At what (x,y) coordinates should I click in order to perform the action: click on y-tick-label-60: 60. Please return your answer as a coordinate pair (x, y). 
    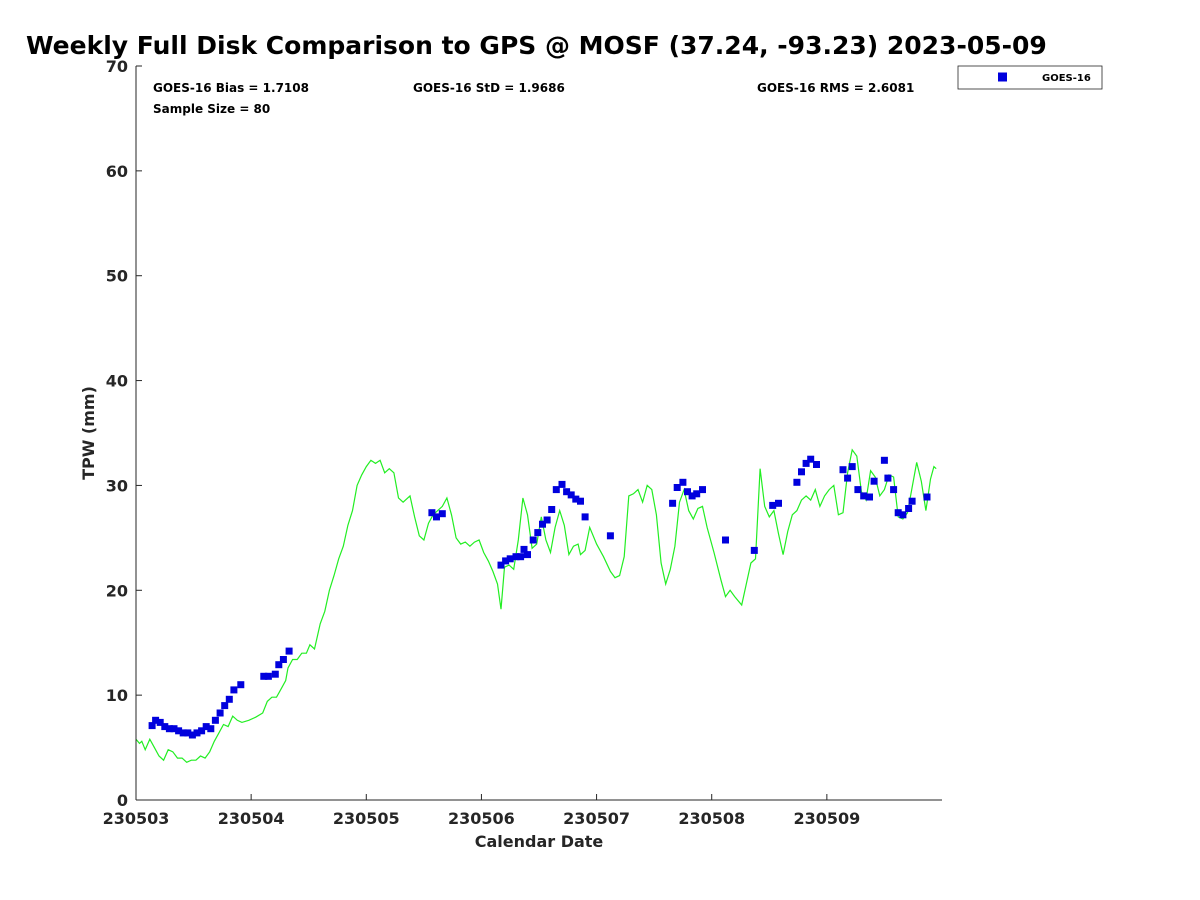
    Looking at the image, I should click on (117, 171).